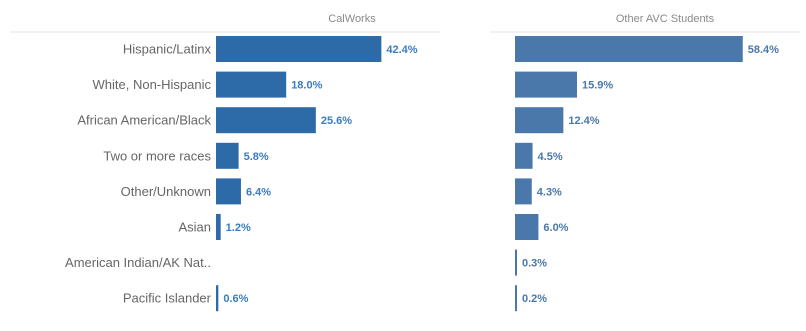 Image resolution: width=806 pixels, height=331 pixels. I want to click on panel-title-1: Other AVC Students, so click(665, 19).